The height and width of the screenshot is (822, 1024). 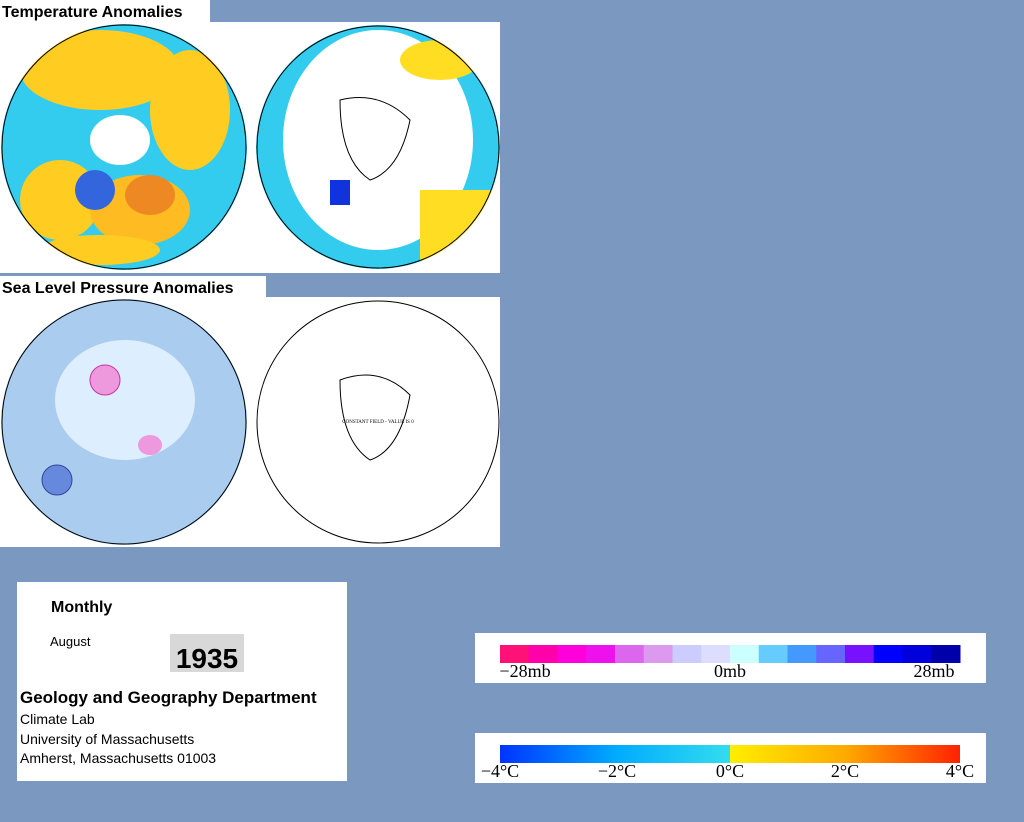 I want to click on pressure-north-map, so click(x=124, y=422).